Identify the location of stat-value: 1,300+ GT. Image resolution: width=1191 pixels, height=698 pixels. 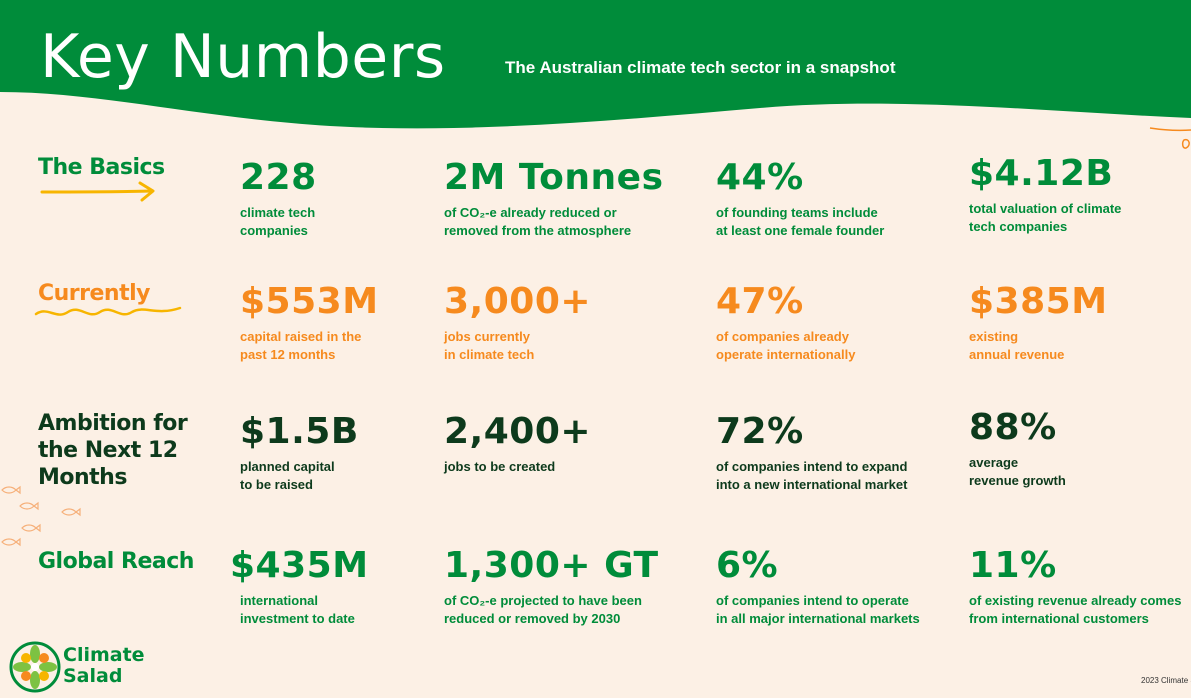
(551, 565).